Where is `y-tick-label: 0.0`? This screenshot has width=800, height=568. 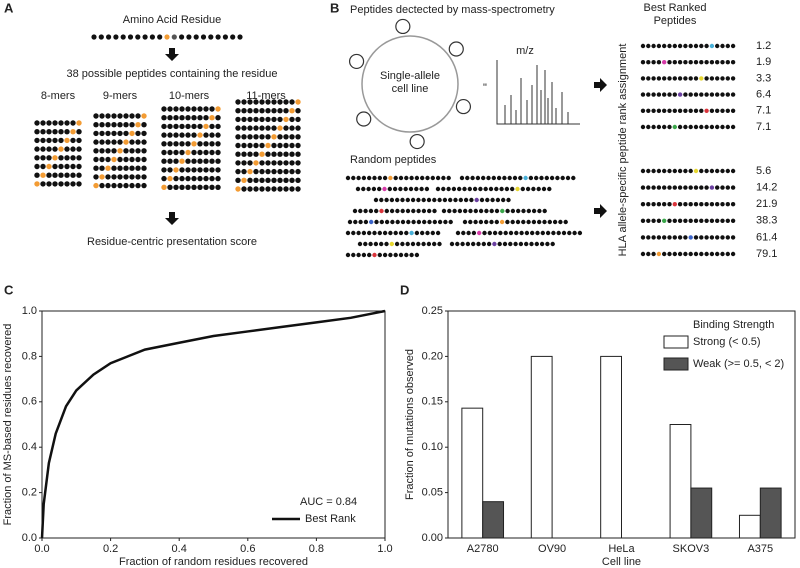
y-tick-label: 0.0 is located at coordinates (29, 538).